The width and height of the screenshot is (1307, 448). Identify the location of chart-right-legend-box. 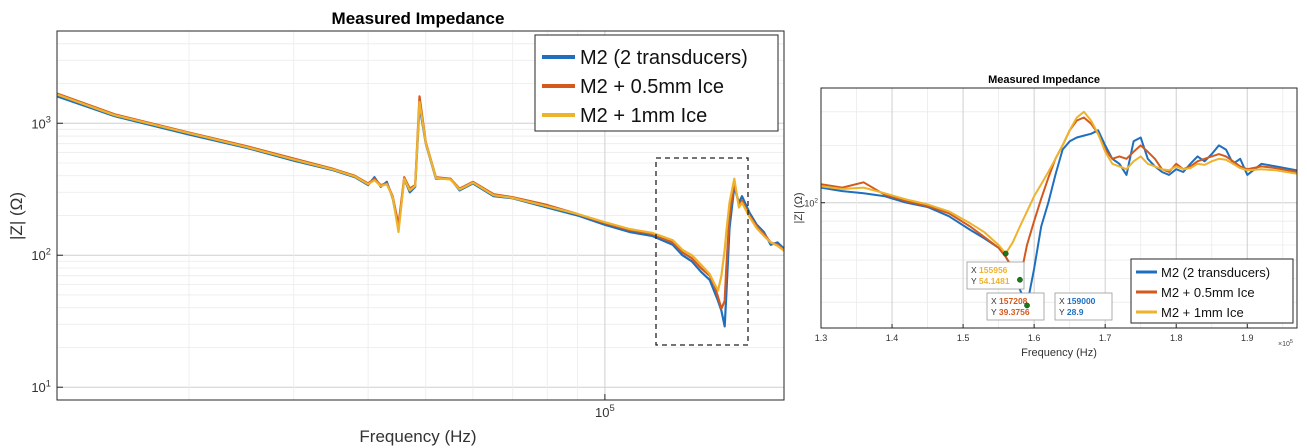
(1212, 291).